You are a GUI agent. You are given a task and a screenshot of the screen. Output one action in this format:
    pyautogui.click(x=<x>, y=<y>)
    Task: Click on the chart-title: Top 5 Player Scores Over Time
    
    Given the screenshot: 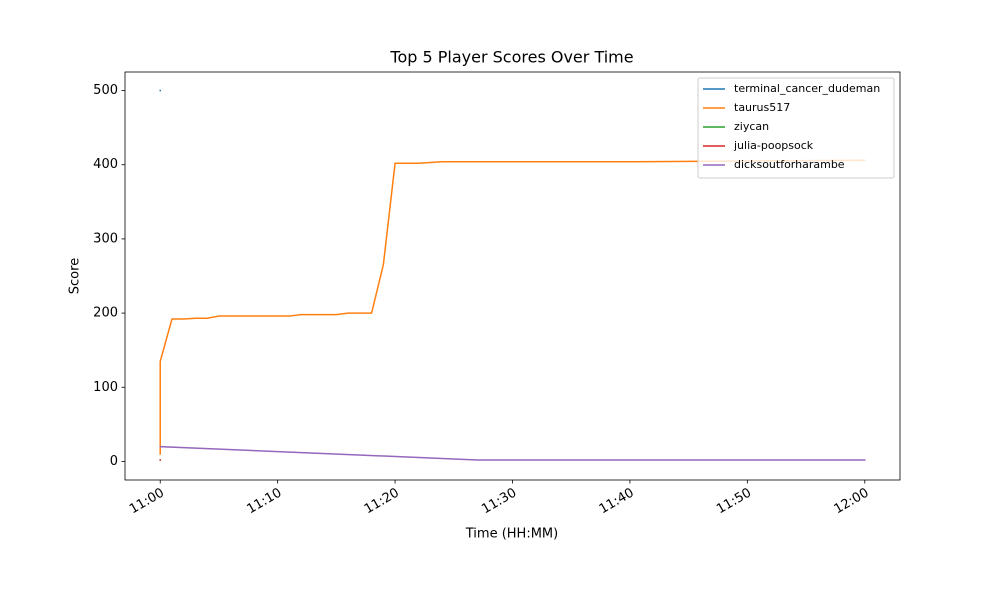 What is the action you would take?
    pyautogui.click(x=511, y=57)
    